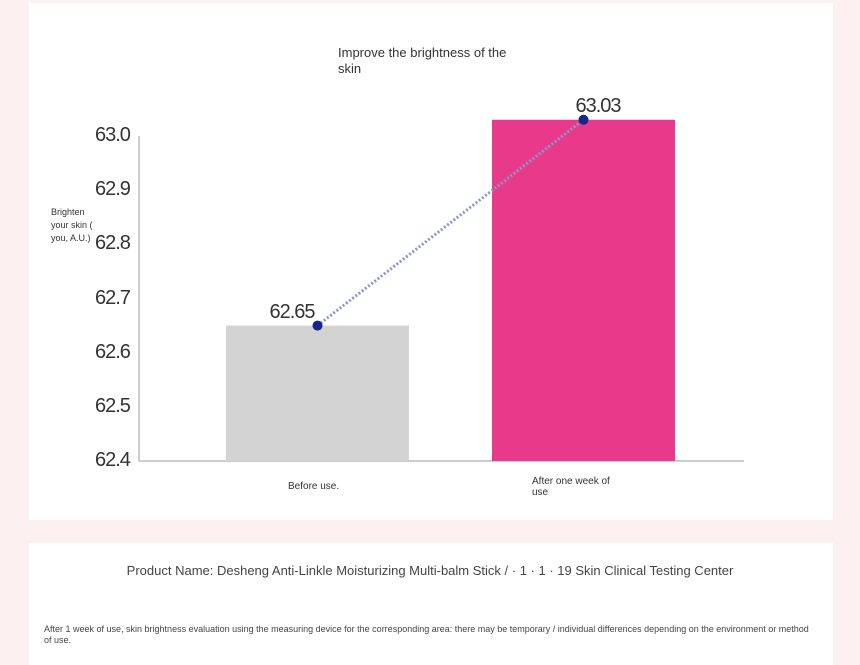  Describe the element at coordinates (598, 105) in the screenshot. I see `data-label-1: 63.03` at that location.